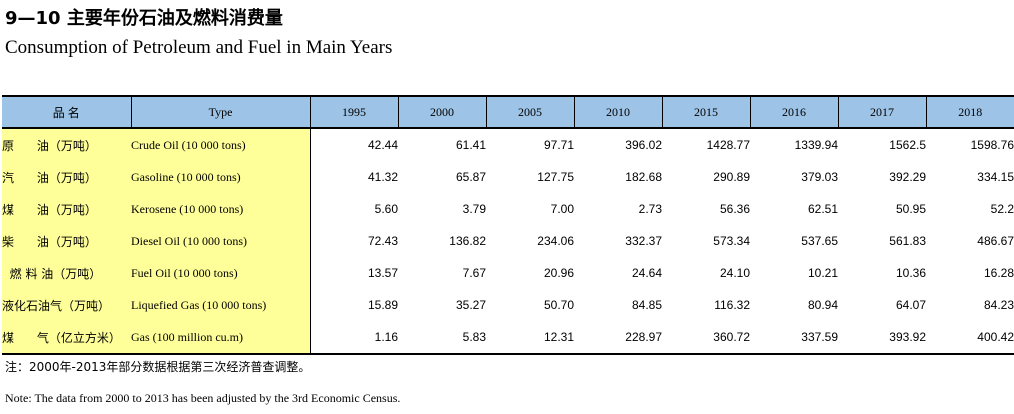 The height and width of the screenshot is (414, 1014). I want to click on table-cell-value: 127.75, so click(555, 177).